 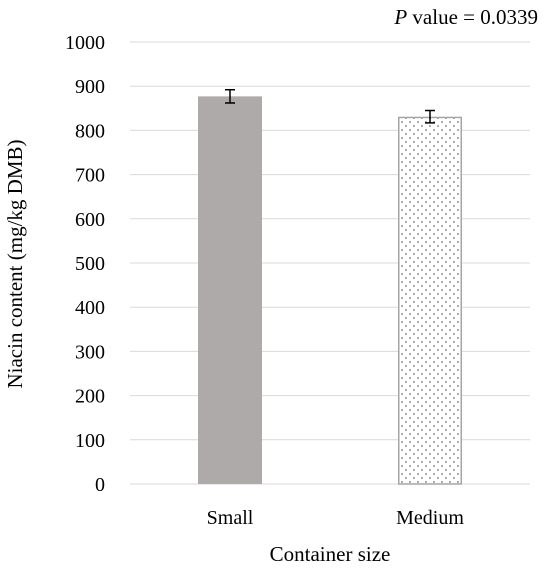 What do you see at coordinates (90, 441) in the screenshot?
I see `y-tick-label: 100` at bounding box center [90, 441].